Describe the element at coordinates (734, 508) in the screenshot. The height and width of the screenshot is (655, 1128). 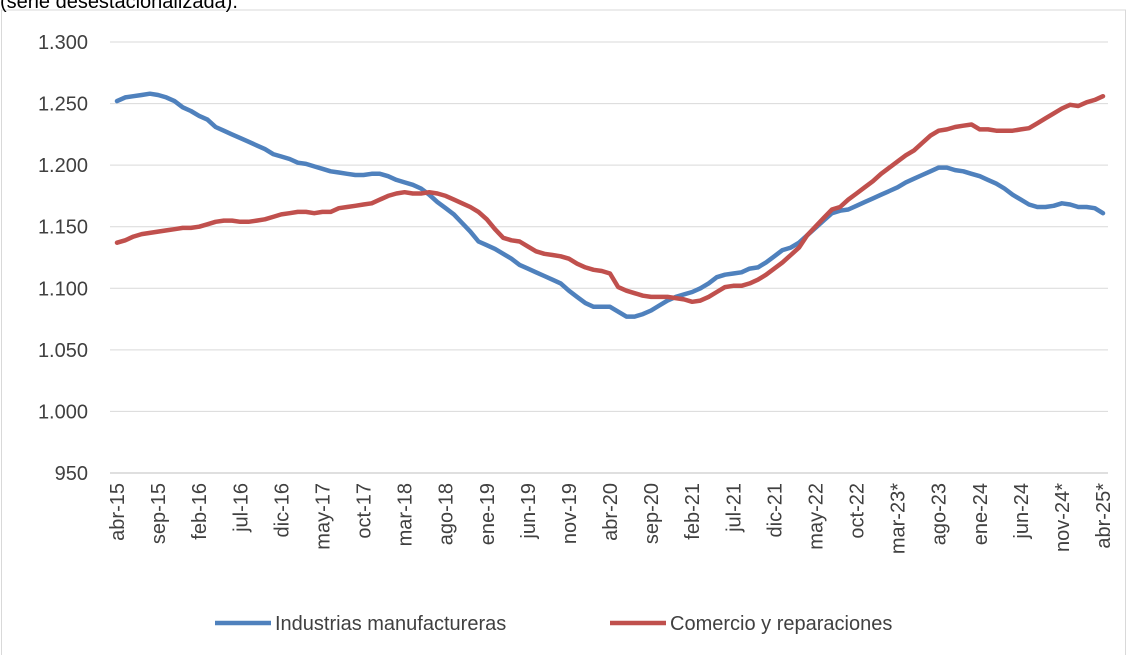
I see `x-tick-label: jul-21` at that location.